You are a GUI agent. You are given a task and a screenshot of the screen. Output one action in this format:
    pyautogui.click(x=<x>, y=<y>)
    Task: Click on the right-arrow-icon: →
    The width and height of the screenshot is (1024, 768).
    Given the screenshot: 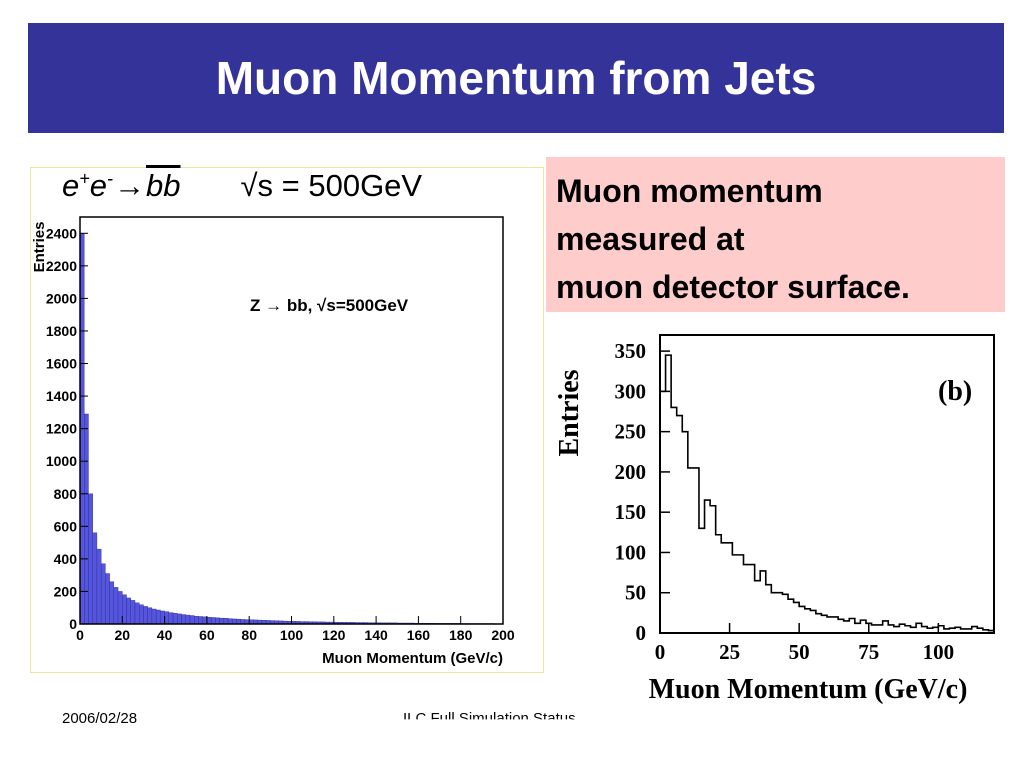 What is the action you would take?
    pyautogui.click(x=130, y=185)
    